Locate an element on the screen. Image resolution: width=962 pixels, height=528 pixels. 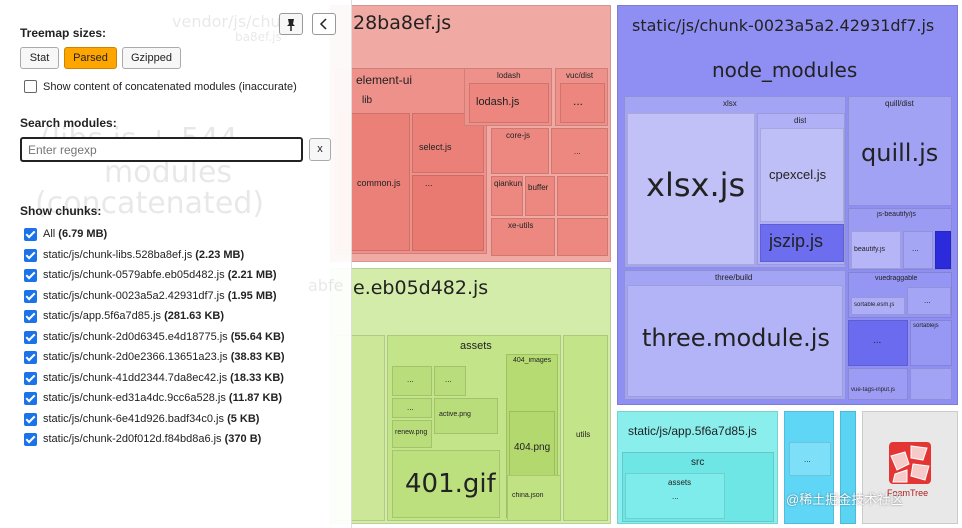
app-title: static/js/app.5f6a7d85.js is located at coordinates (692, 431).